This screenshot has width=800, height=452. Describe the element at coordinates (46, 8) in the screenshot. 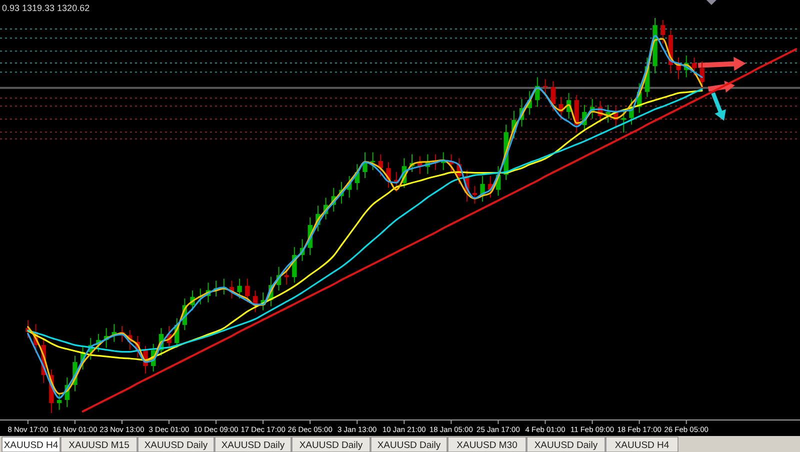

I see `text: 0.93 1319.33 1320.62` at that location.